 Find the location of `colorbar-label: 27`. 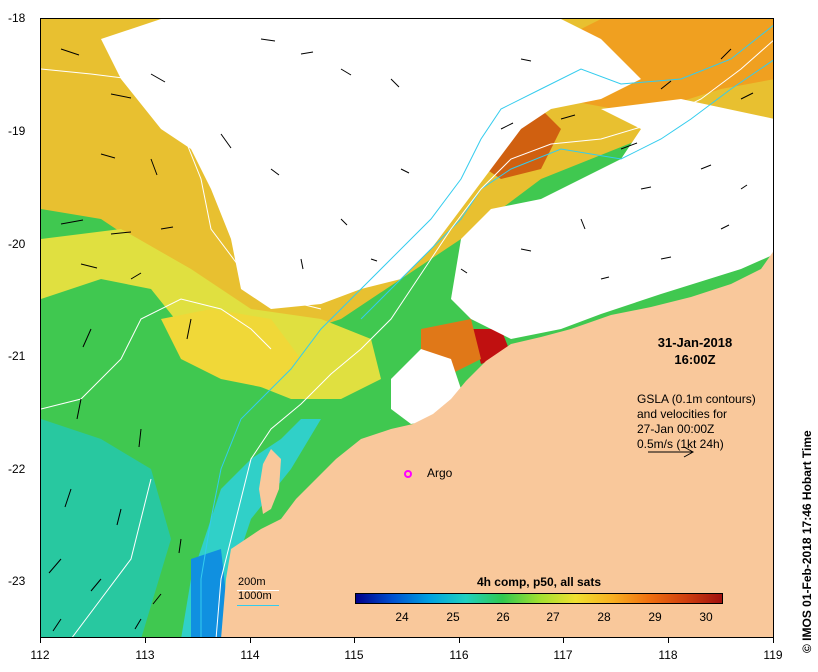

colorbar-label: 27 is located at coordinates (553, 617).